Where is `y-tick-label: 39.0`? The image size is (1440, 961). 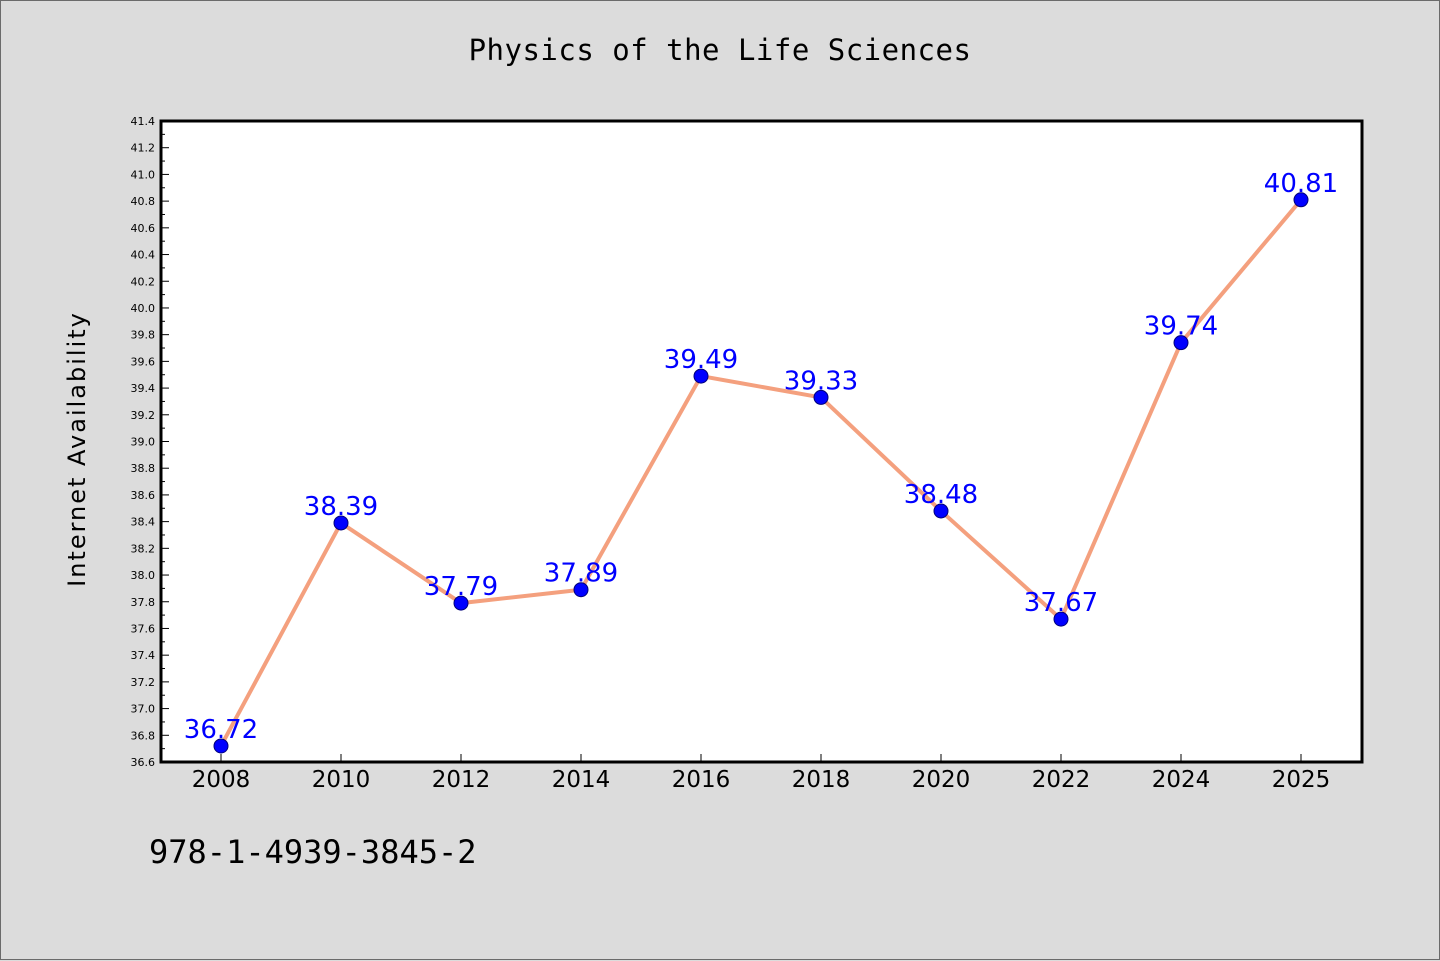
y-tick-label: 39.0 is located at coordinates (143, 442).